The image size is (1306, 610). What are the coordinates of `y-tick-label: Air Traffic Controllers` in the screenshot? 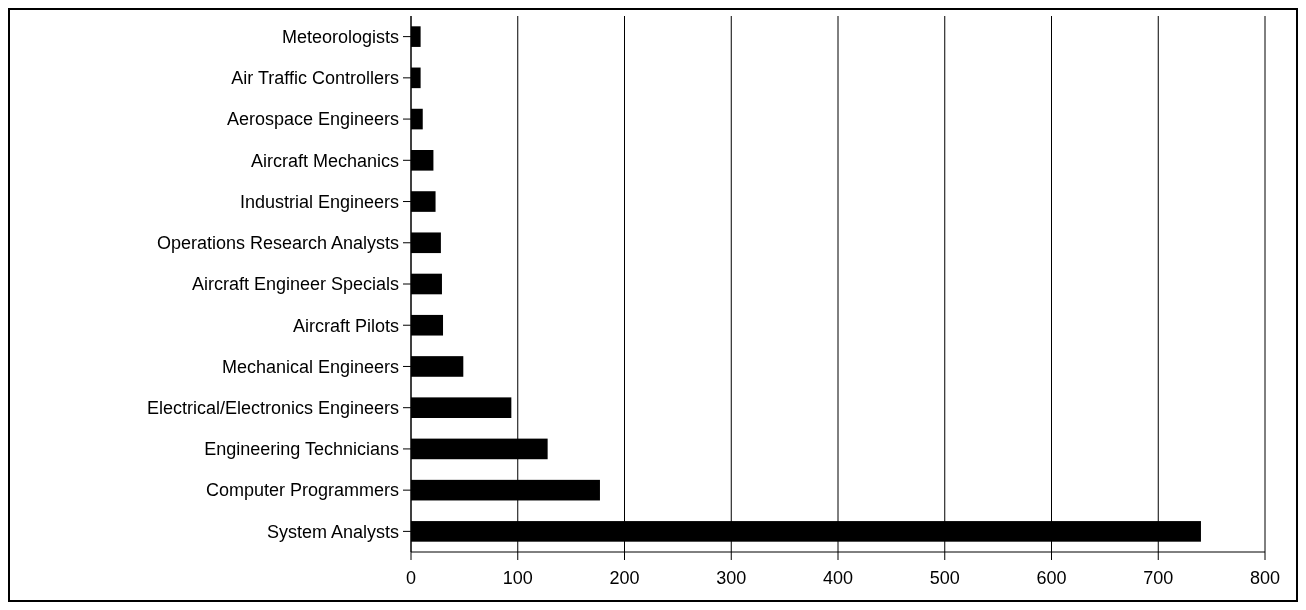 It's located at (315, 78).